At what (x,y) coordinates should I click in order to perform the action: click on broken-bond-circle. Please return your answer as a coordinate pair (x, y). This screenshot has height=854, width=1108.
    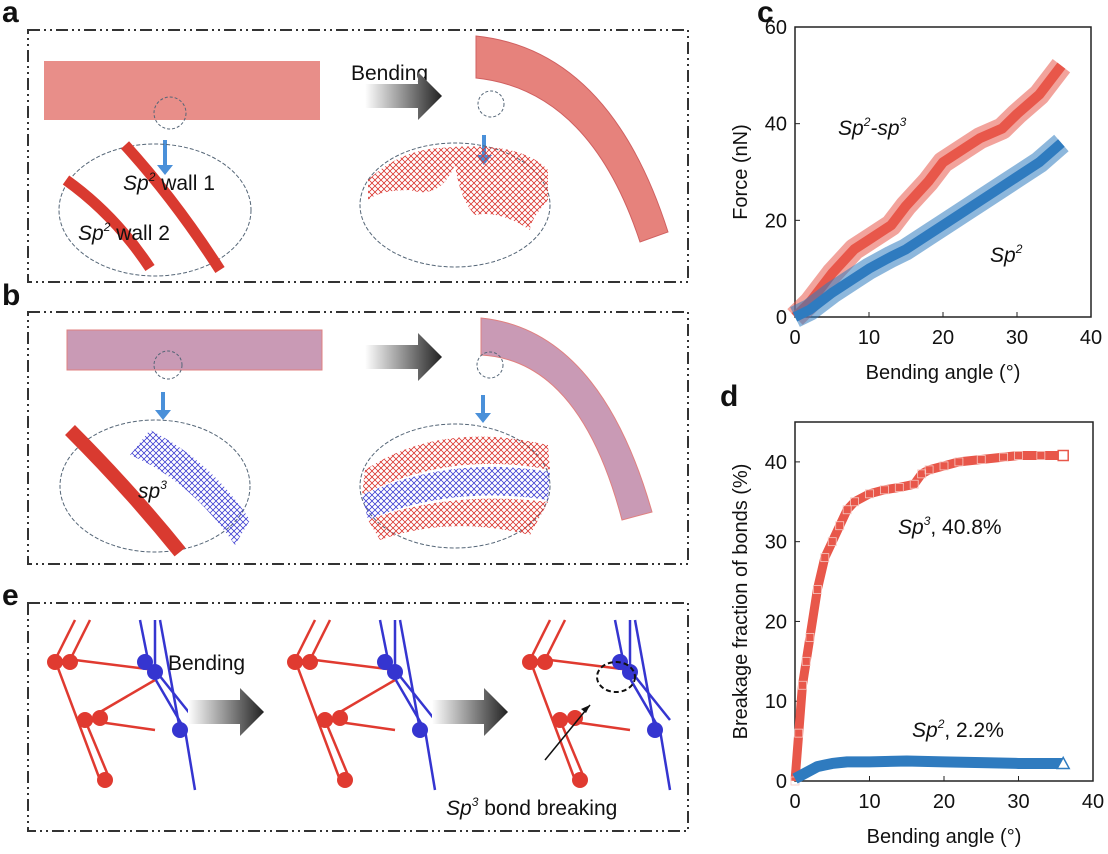
    Looking at the image, I should click on (616, 677).